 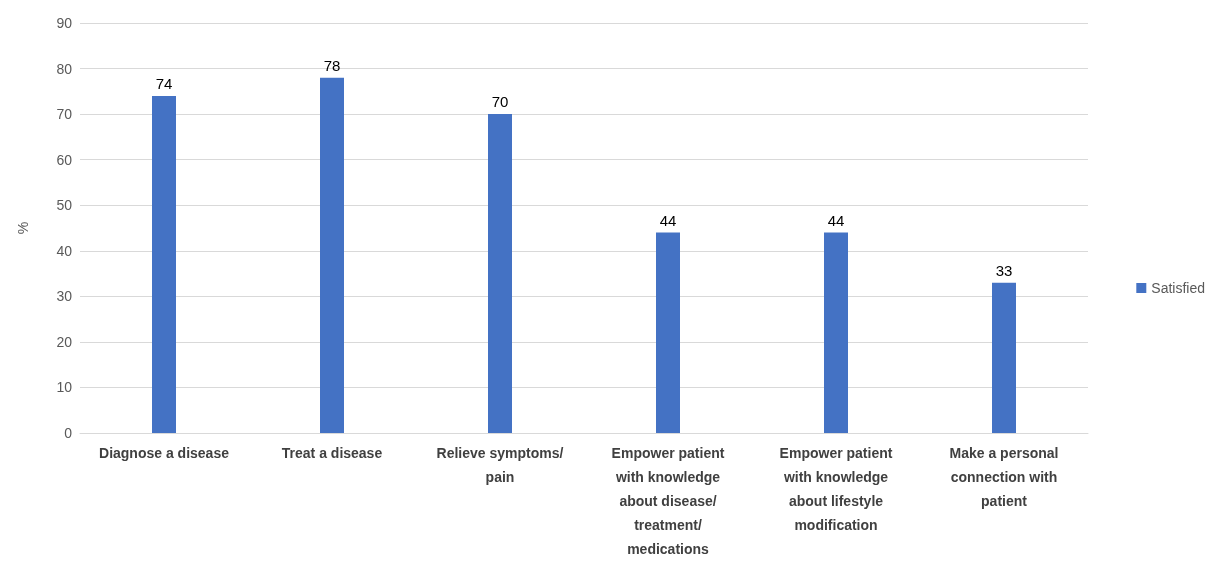 What do you see at coordinates (500, 465) in the screenshot?
I see `x-tick-label: Relieve symptoms/pain` at bounding box center [500, 465].